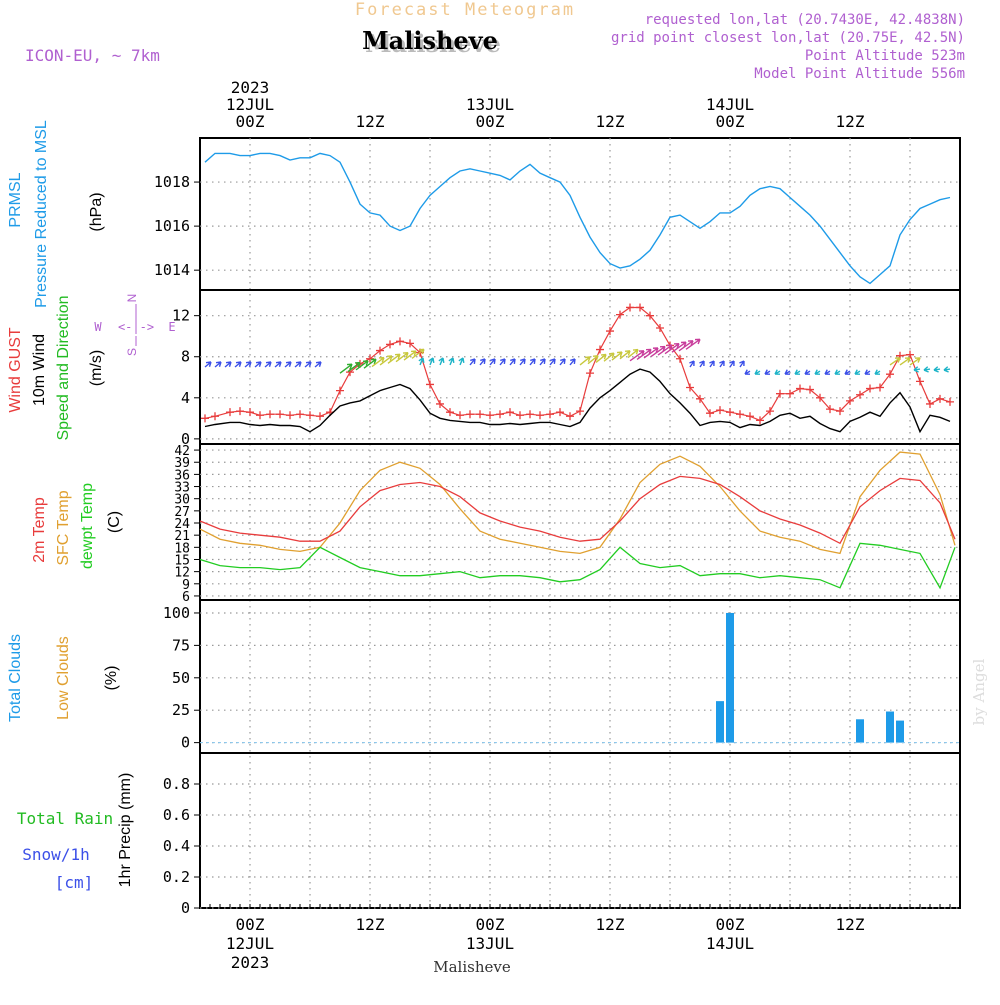 Image resolution: width=1000 pixels, height=1005 pixels. What do you see at coordinates (885, 56) in the screenshot?
I see `point-altitude: Point Altitude 523m` at bounding box center [885, 56].